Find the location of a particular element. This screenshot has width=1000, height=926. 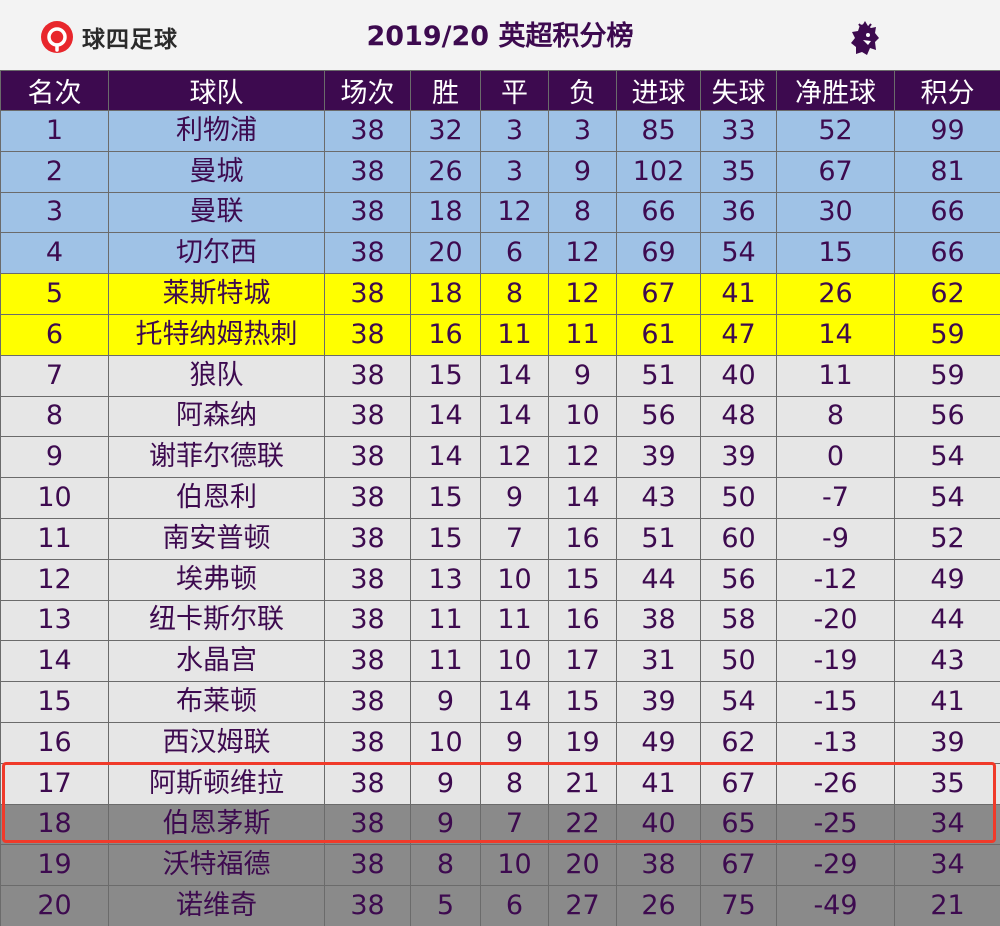

goals-against-cell: 48 is located at coordinates (738, 416).